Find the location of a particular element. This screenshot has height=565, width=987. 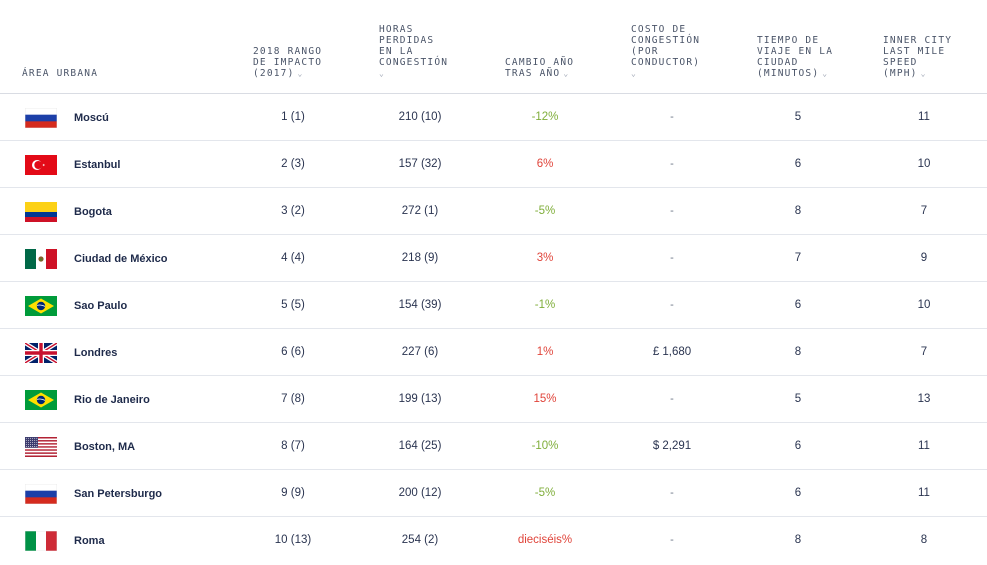

table-row: Boston, MA 8 (7) 164 (25) -10% $ 2,291 6 11 is located at coordinates (493, 446).